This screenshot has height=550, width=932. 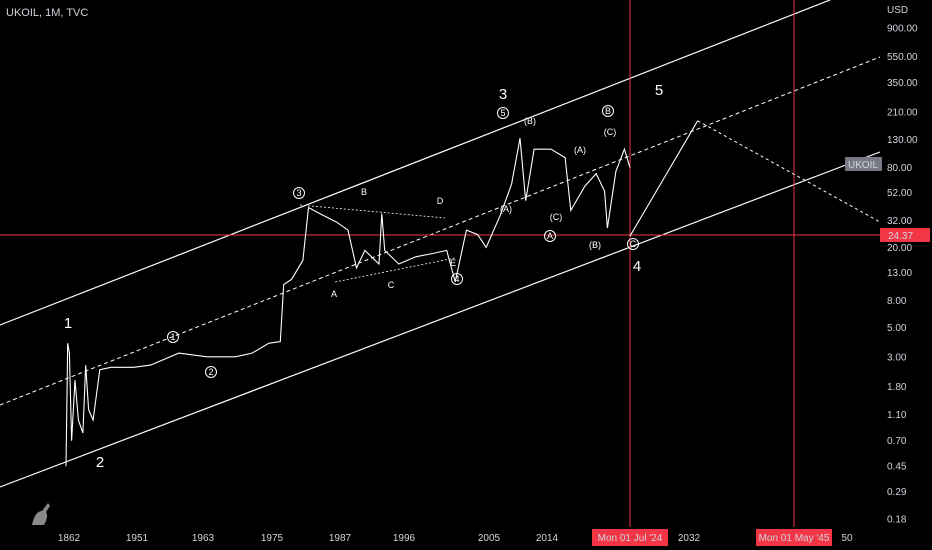 I want to click on price-axis-tick: 13.00, so click(x=899, y=273).